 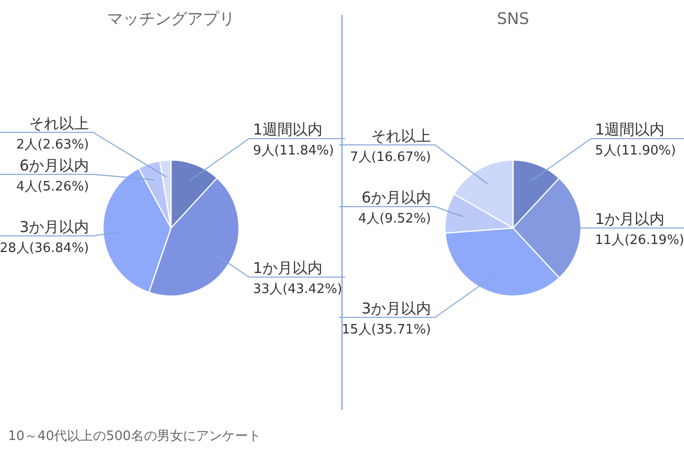 What do you see at coordinates (293, 151) in the screenshot?
I see `data-label: 9人(11.84%)` at bounding box center [293, 151].